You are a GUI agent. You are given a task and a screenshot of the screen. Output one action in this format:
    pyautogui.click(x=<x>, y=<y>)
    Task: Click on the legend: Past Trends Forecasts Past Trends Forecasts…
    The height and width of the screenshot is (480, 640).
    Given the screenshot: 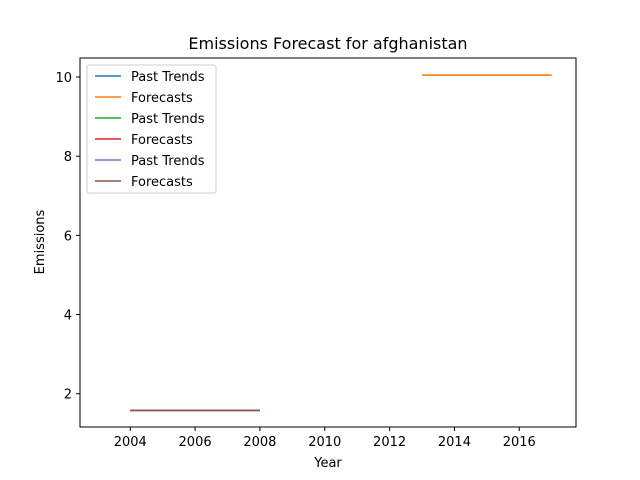 What is the action you would take?
    pyautogui.click(x=151, y=129)
    